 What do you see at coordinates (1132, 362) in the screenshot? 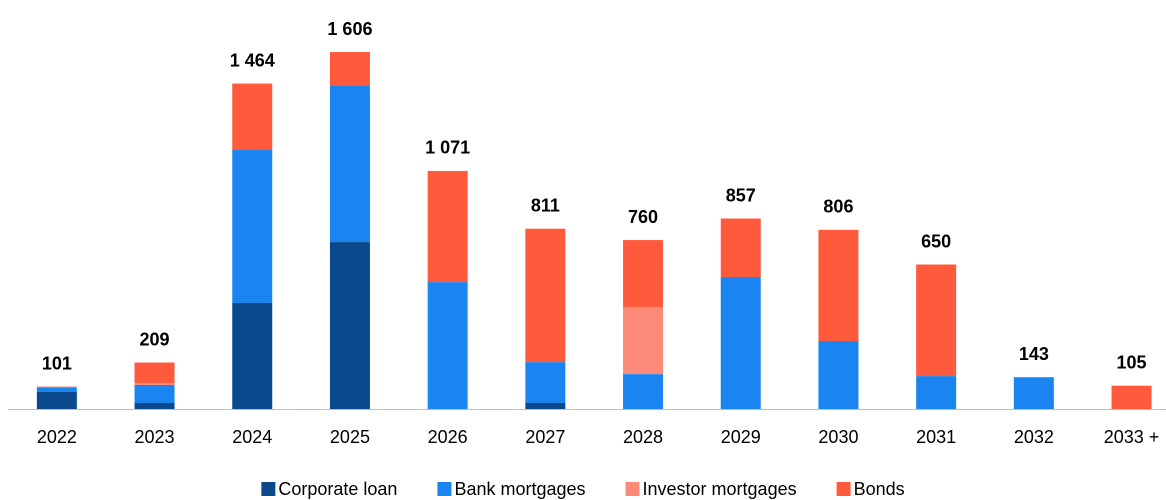
I see `total-label: 105` at bounding box center [1132, 362].